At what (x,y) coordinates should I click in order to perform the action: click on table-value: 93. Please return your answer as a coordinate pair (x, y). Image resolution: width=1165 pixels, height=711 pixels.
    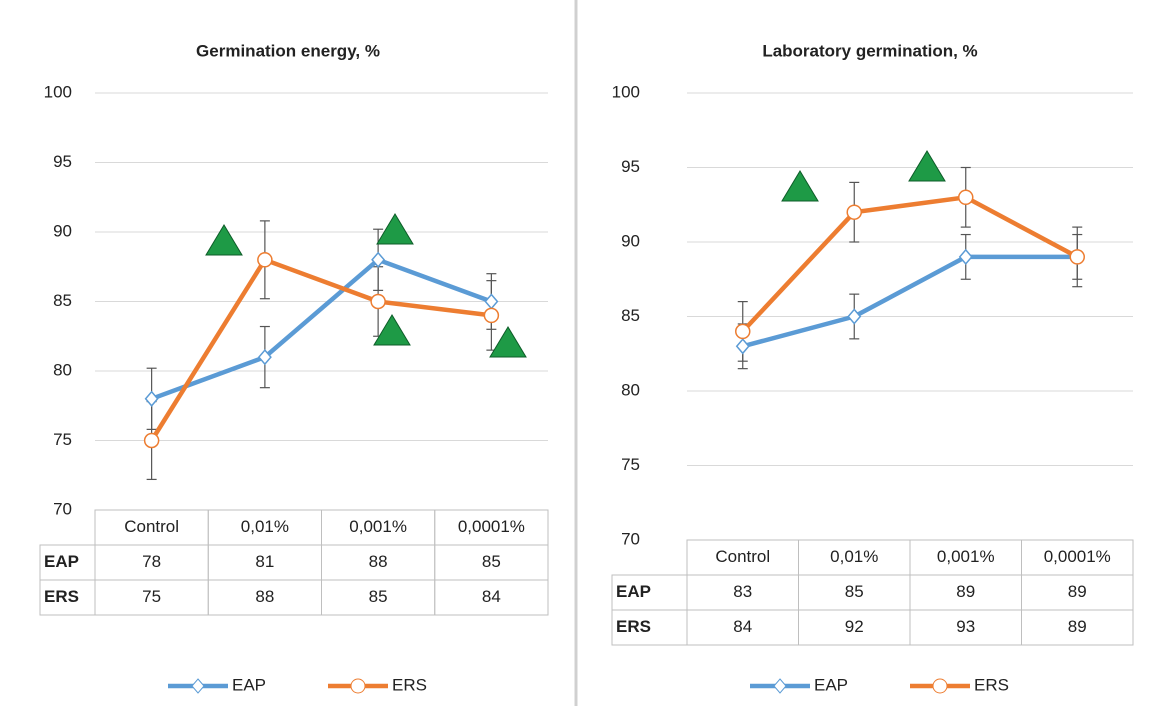
    Looking at the image, I should click on (965, 626).